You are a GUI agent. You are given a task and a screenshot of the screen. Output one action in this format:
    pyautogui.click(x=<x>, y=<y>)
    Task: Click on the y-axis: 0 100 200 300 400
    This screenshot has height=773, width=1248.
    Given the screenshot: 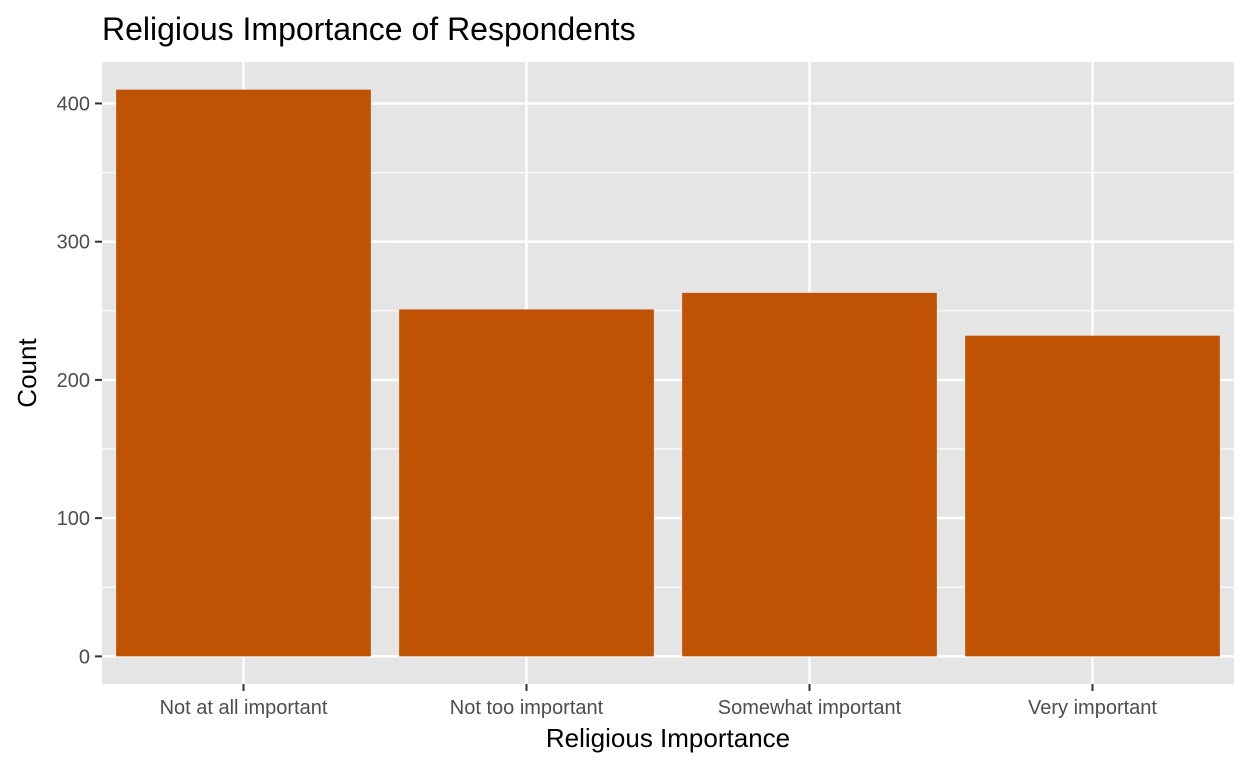 What is the action you would take?
    pyautogui.click(x=79, y=380)
    